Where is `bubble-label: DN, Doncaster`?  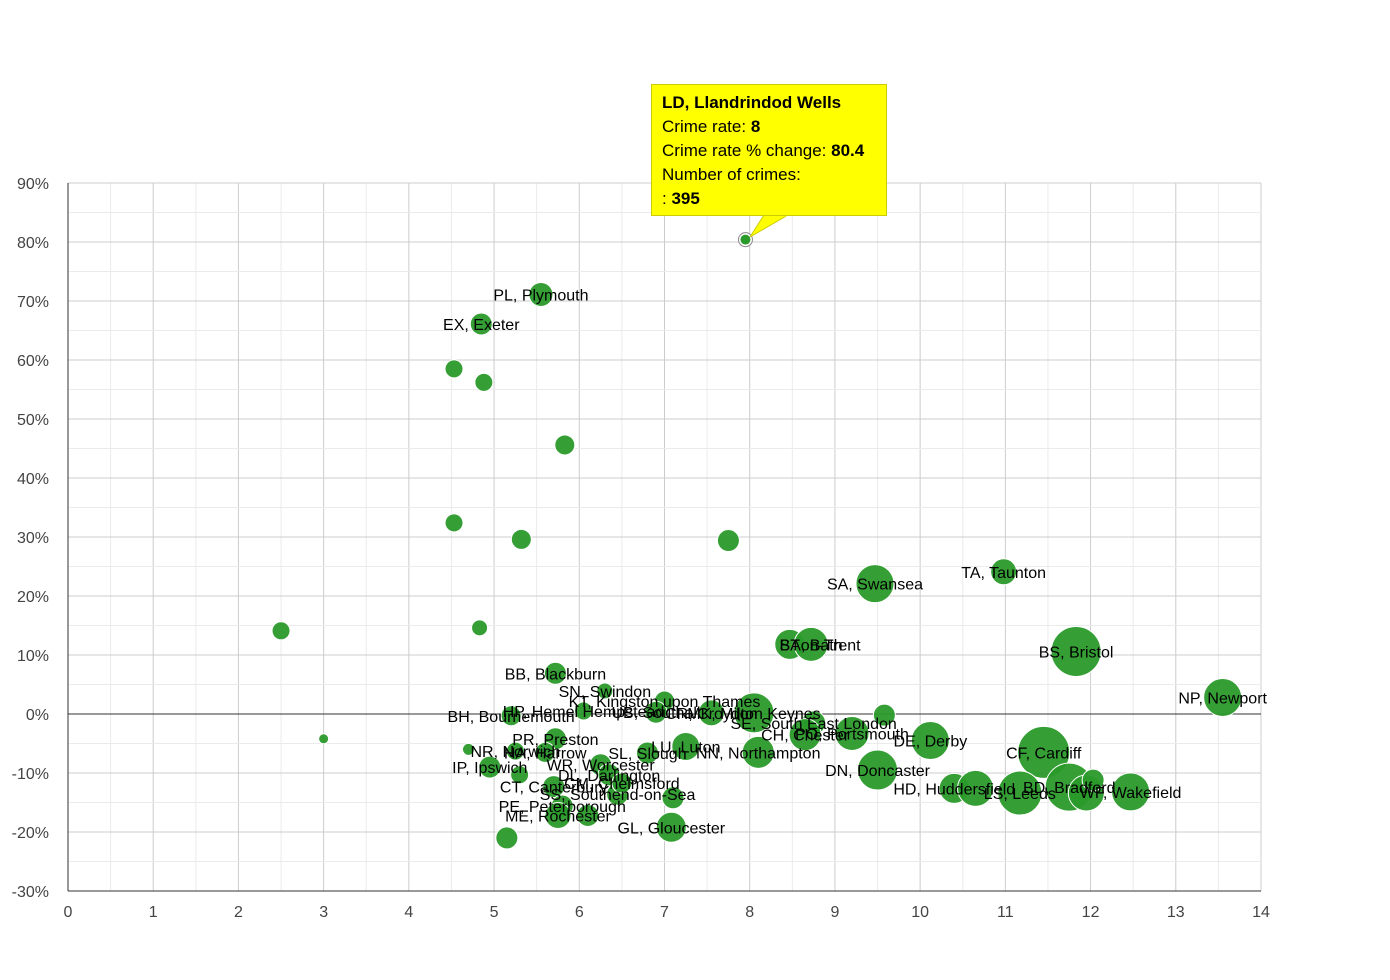 bubble-label: DN, Doncaster is located at coordinates (878, 771).